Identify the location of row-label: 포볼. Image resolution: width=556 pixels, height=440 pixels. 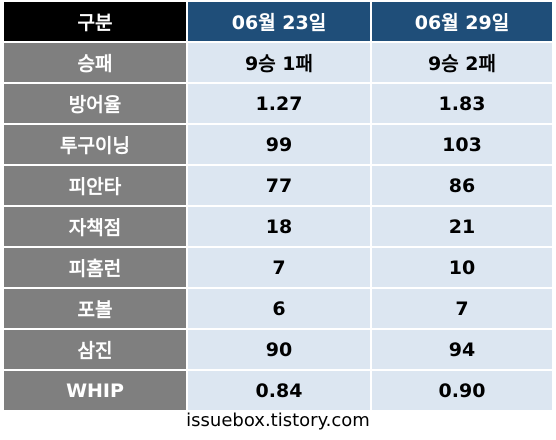
(95, 308).